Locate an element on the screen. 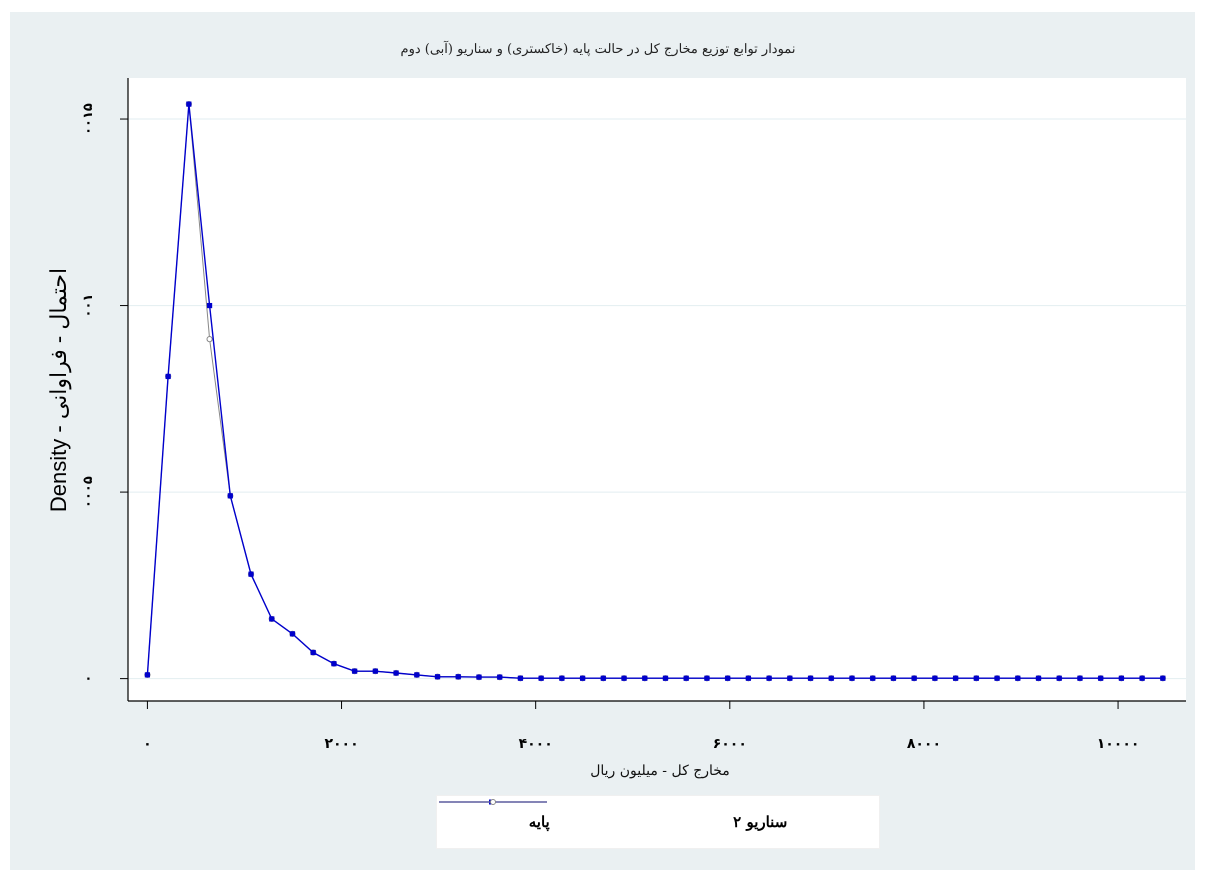  legend-item-scenario: سناریو ۲ is located at coordinates (613, 815).